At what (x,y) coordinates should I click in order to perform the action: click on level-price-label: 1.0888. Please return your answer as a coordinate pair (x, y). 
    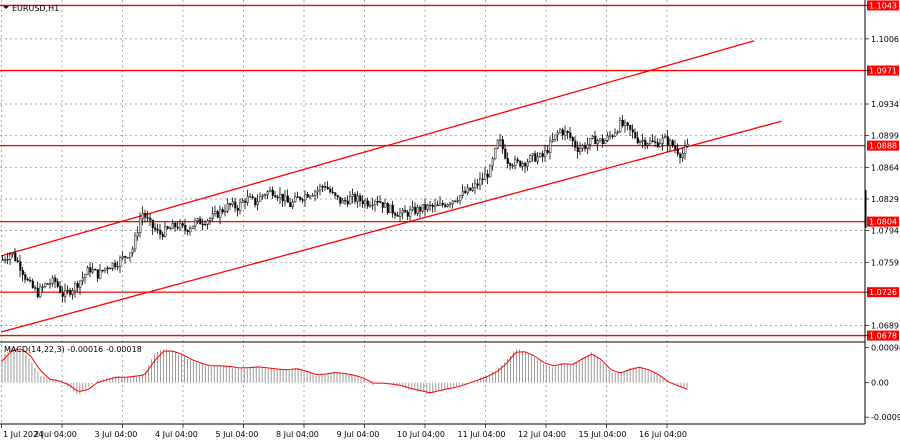
    Looking at the image, I should click on (883, 146).